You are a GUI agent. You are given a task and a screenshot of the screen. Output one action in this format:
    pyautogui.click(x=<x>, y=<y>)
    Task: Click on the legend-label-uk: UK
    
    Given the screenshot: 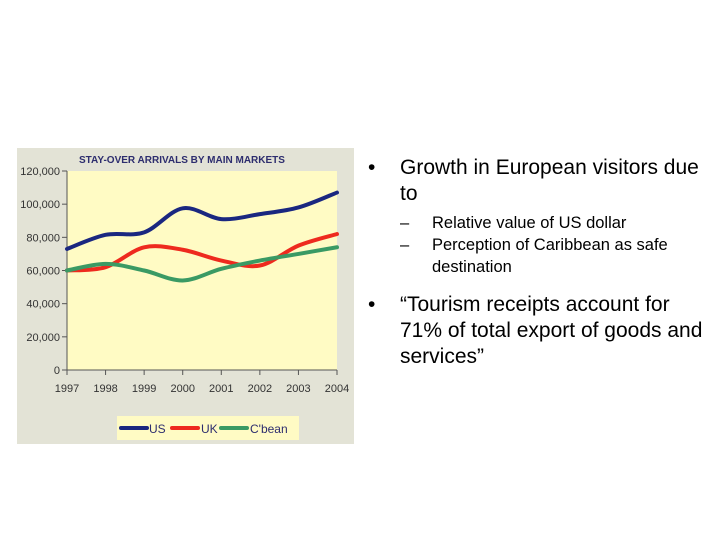 What is the action you would take?
    pyautogui.click(x=209, y=429)
    